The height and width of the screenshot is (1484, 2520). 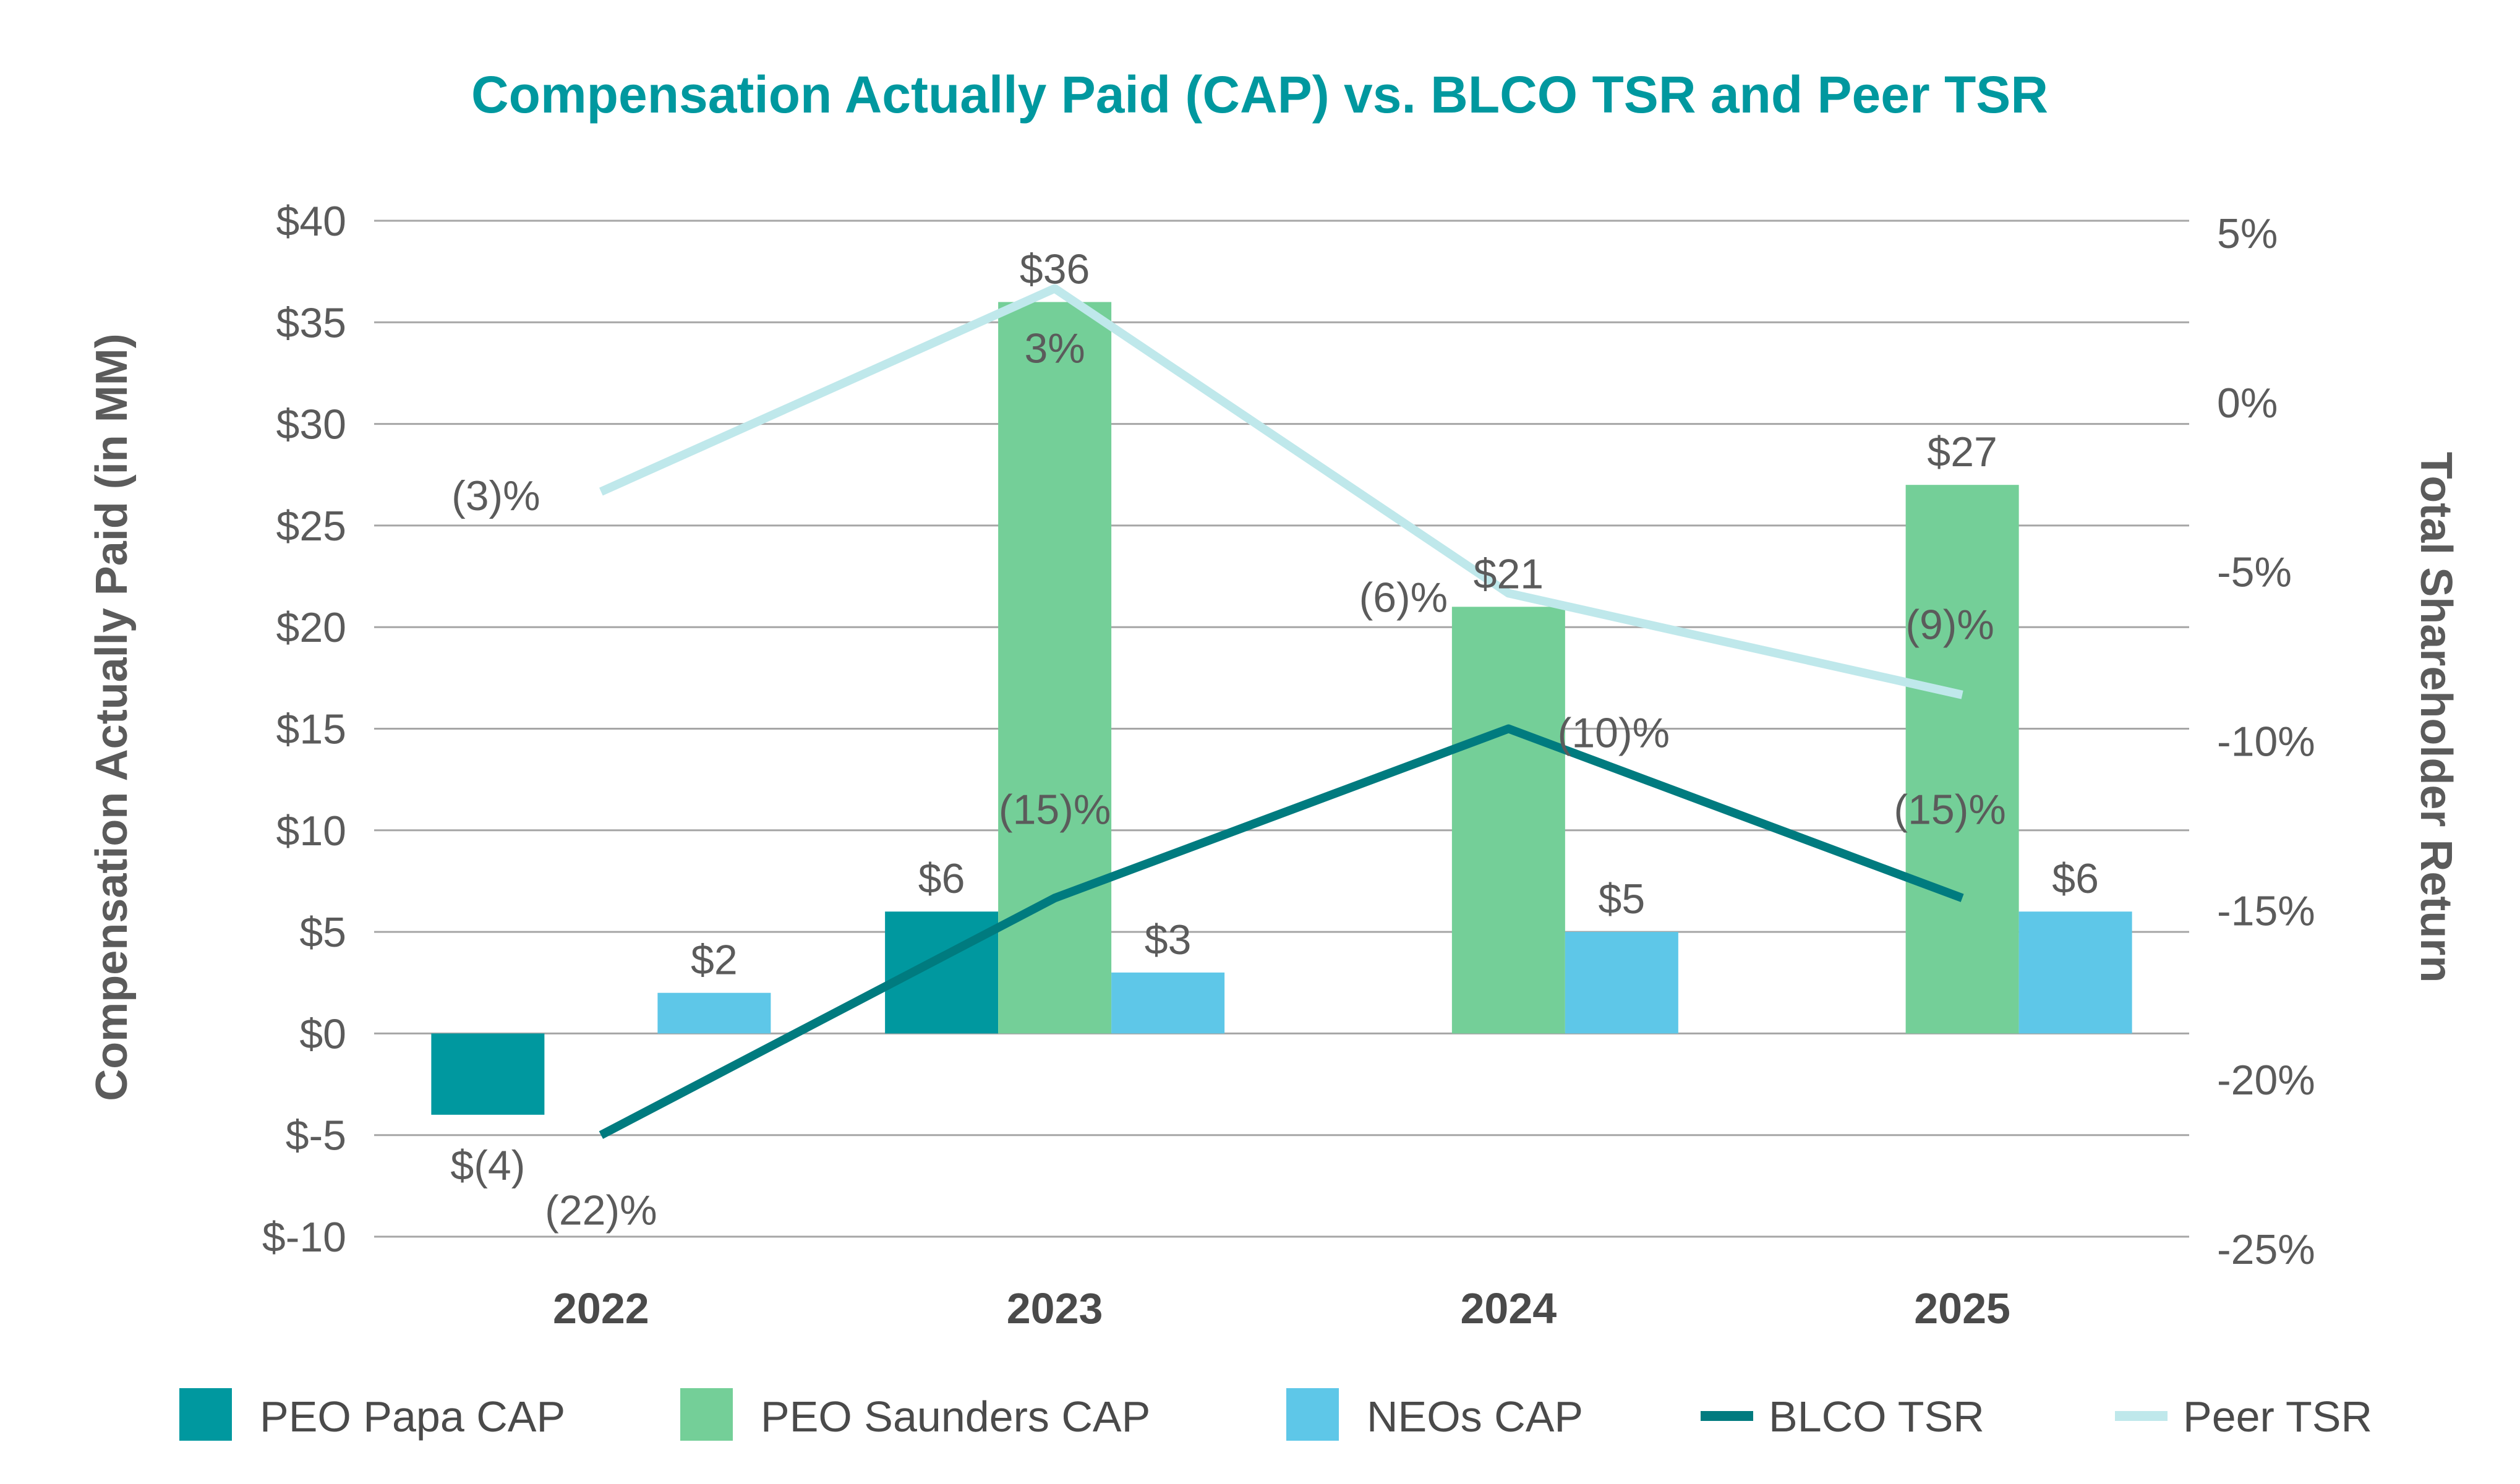 What do you see at coordinates (112, 717) in the screenshot?
I see `y-axis-title: Compensation Actually Paid (in MM)` at bounding box center [112, 717].